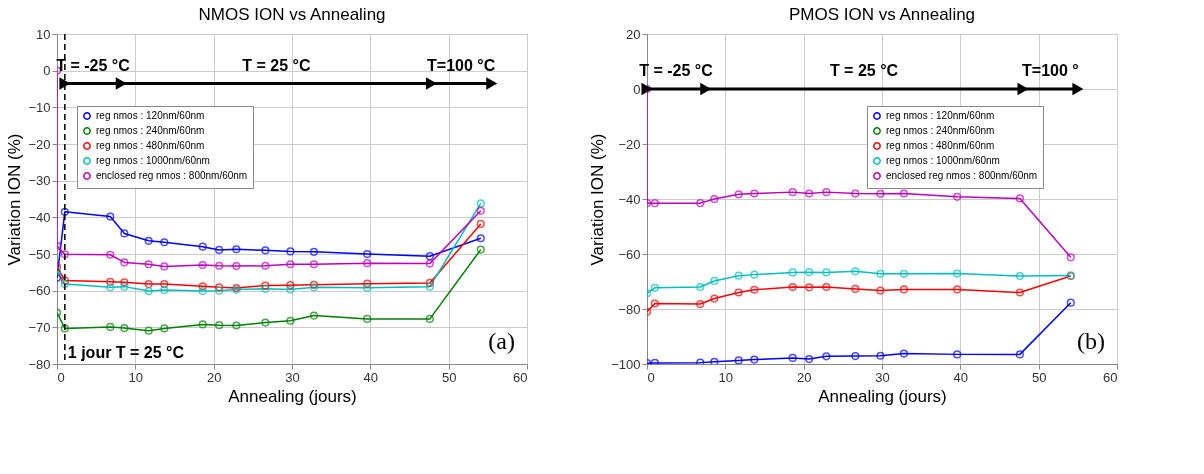 The width and height of the screenshot is (1204, 474). What do you see at coordinates (136, 377) in the screenshot?
I see `x-tick-label: 10` at bounding box center [136, 377].